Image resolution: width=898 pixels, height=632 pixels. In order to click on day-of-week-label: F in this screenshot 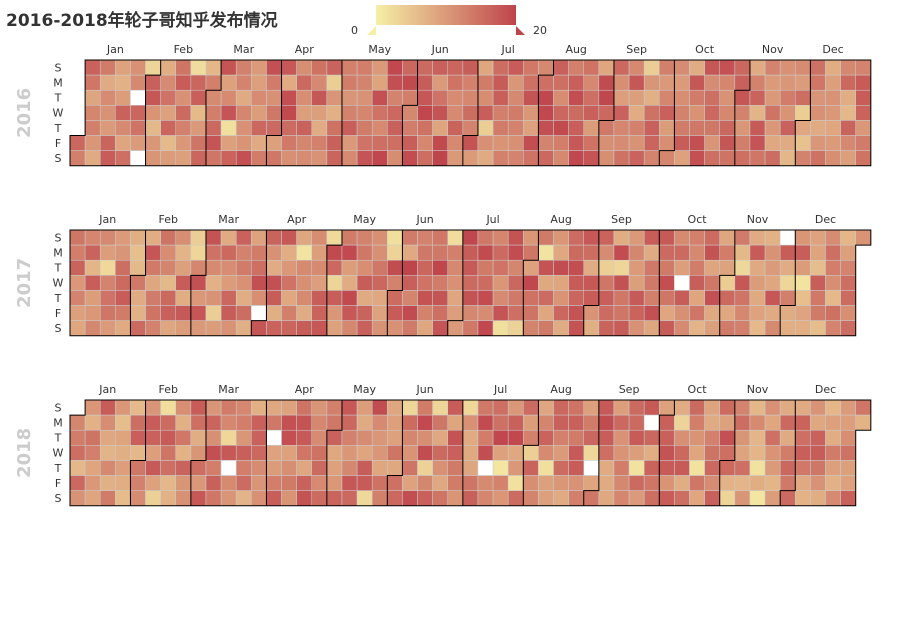, I will do `click(58, 483)`.